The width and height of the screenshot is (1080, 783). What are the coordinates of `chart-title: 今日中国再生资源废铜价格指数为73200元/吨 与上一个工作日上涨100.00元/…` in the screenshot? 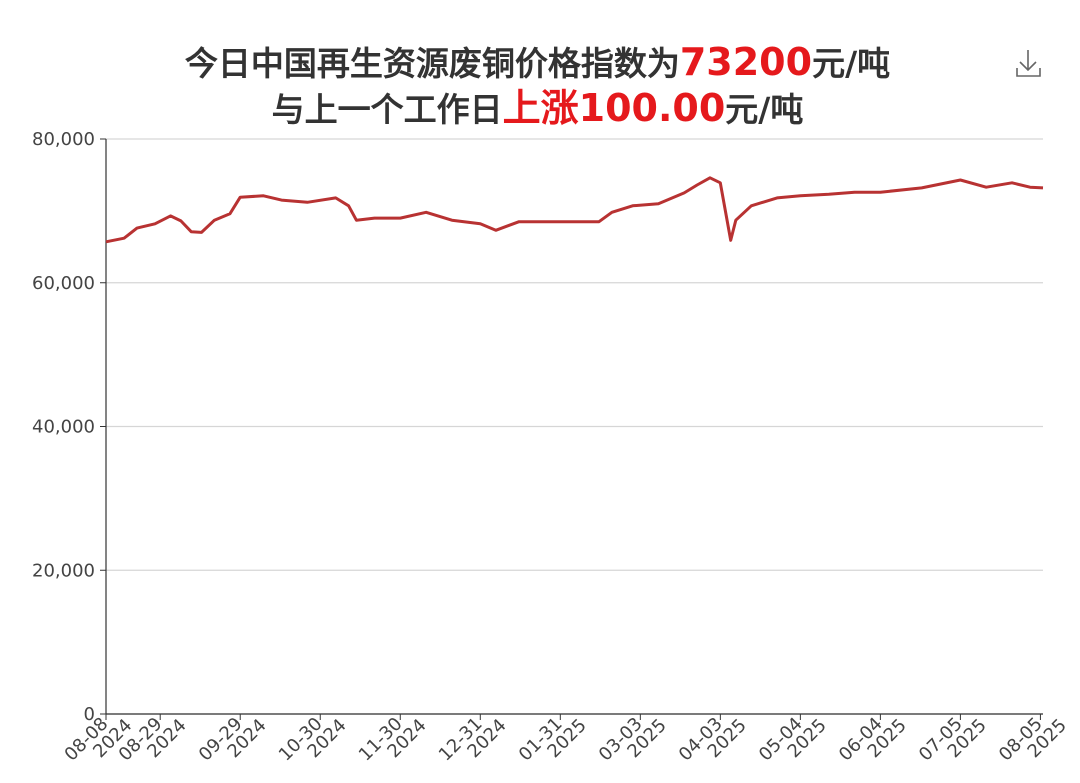 It's located at (537, 86).